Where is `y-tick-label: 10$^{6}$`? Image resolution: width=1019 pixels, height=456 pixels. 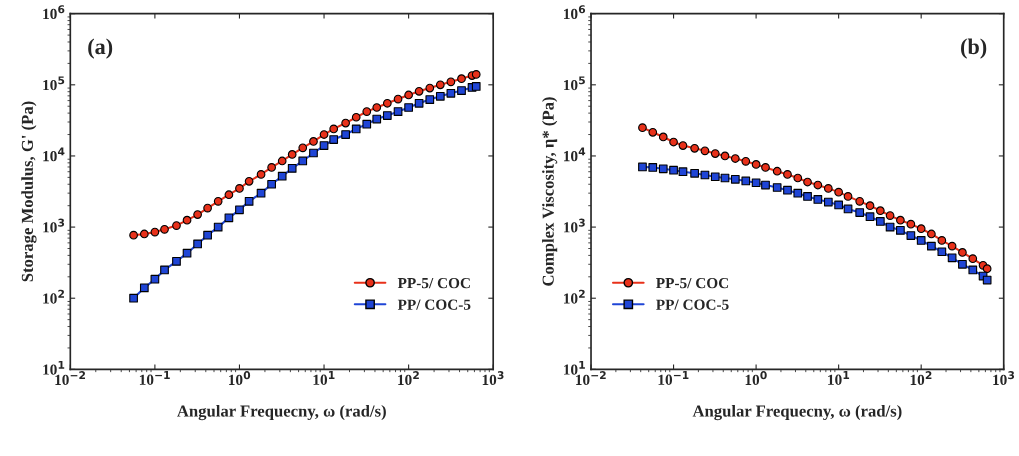 y-tick-label: 10$^{6}$ is located at coordinates (575, 12).